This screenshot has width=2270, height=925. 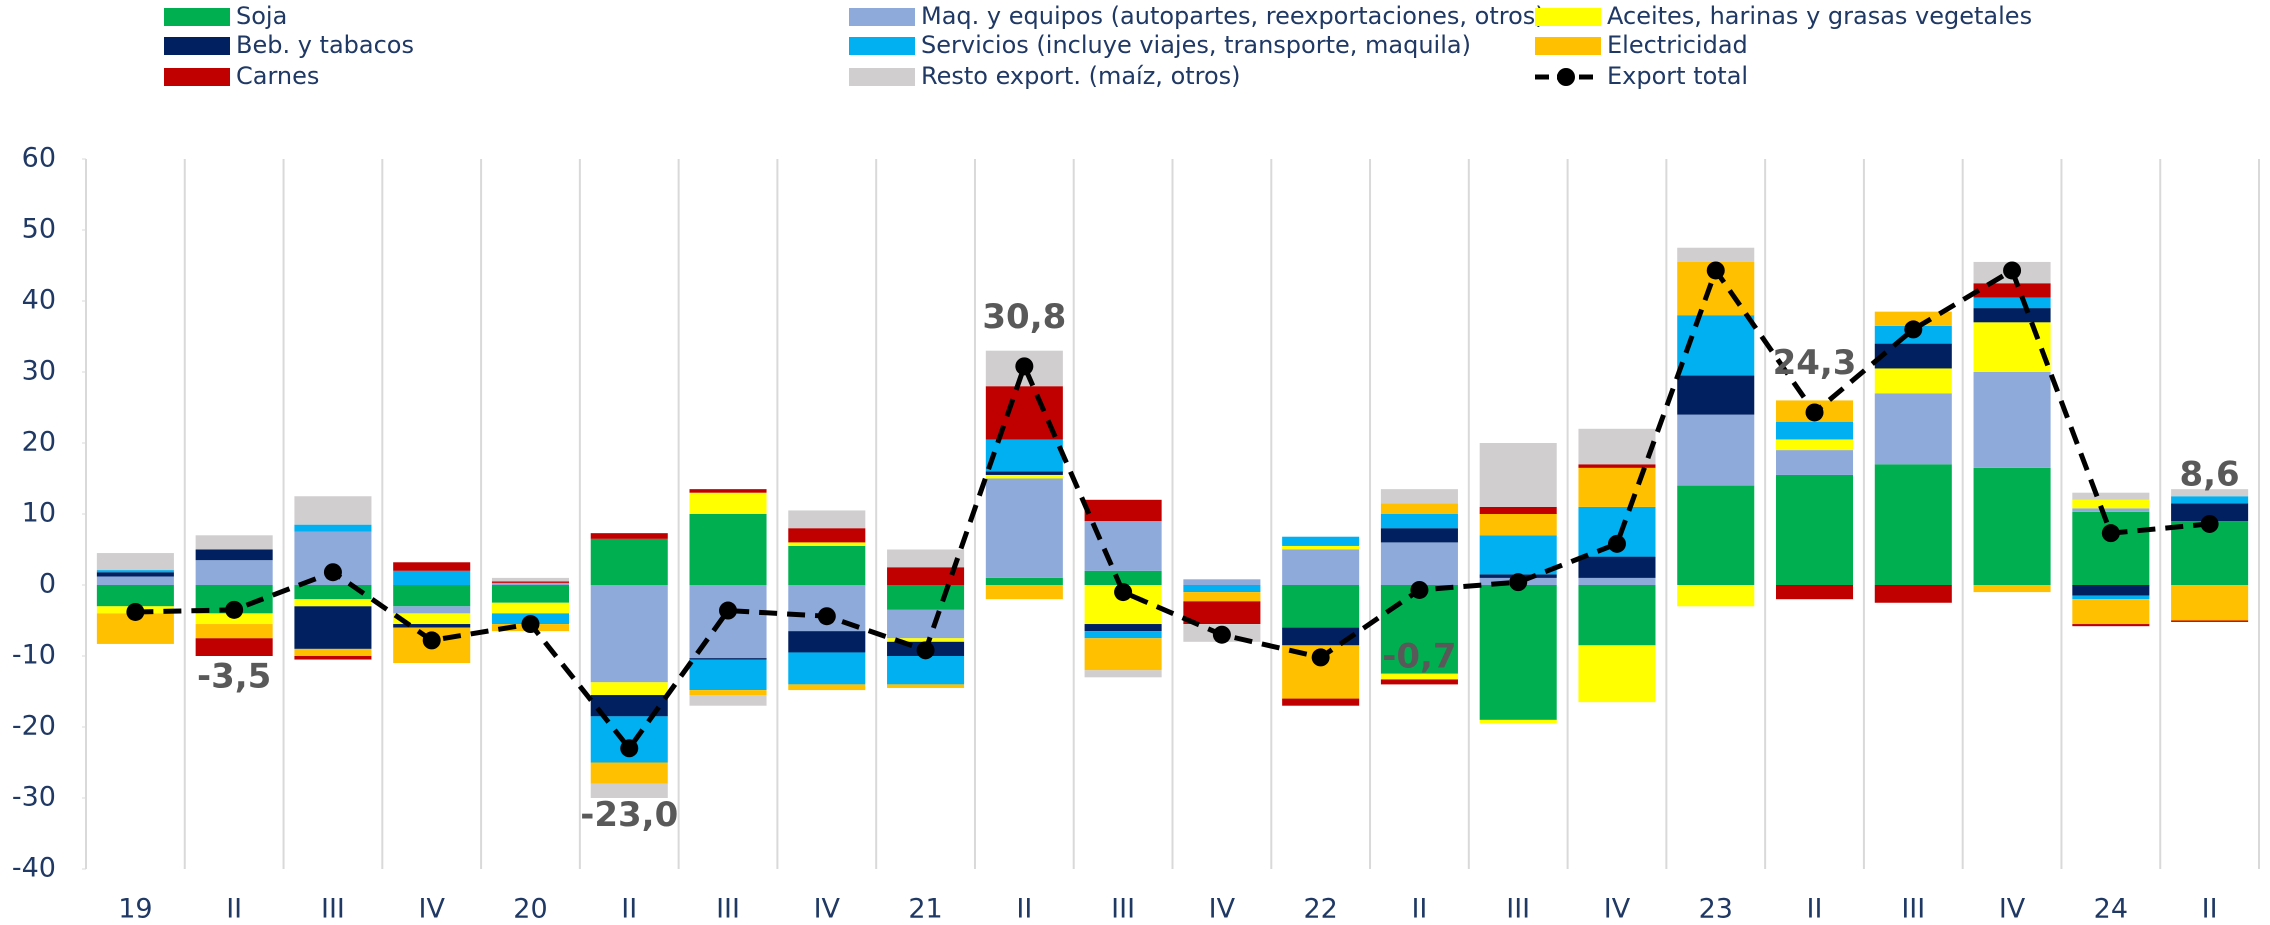 What do you see at coordinates (1677, 76) in the screenshot?
I see `legend-label: Export total` at bounding box center [1677, 76].